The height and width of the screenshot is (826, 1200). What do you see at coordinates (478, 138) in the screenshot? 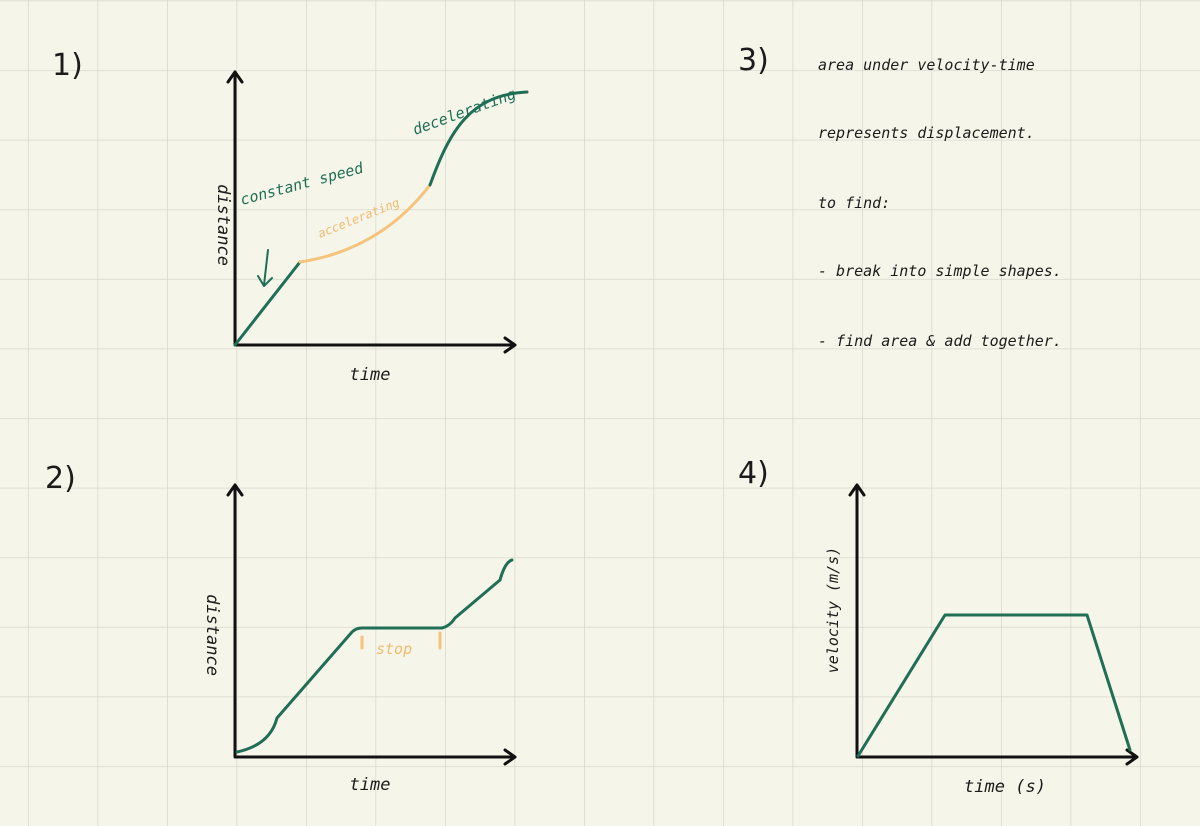
I see `decelerating-curve` at bounding box center [478, 138].